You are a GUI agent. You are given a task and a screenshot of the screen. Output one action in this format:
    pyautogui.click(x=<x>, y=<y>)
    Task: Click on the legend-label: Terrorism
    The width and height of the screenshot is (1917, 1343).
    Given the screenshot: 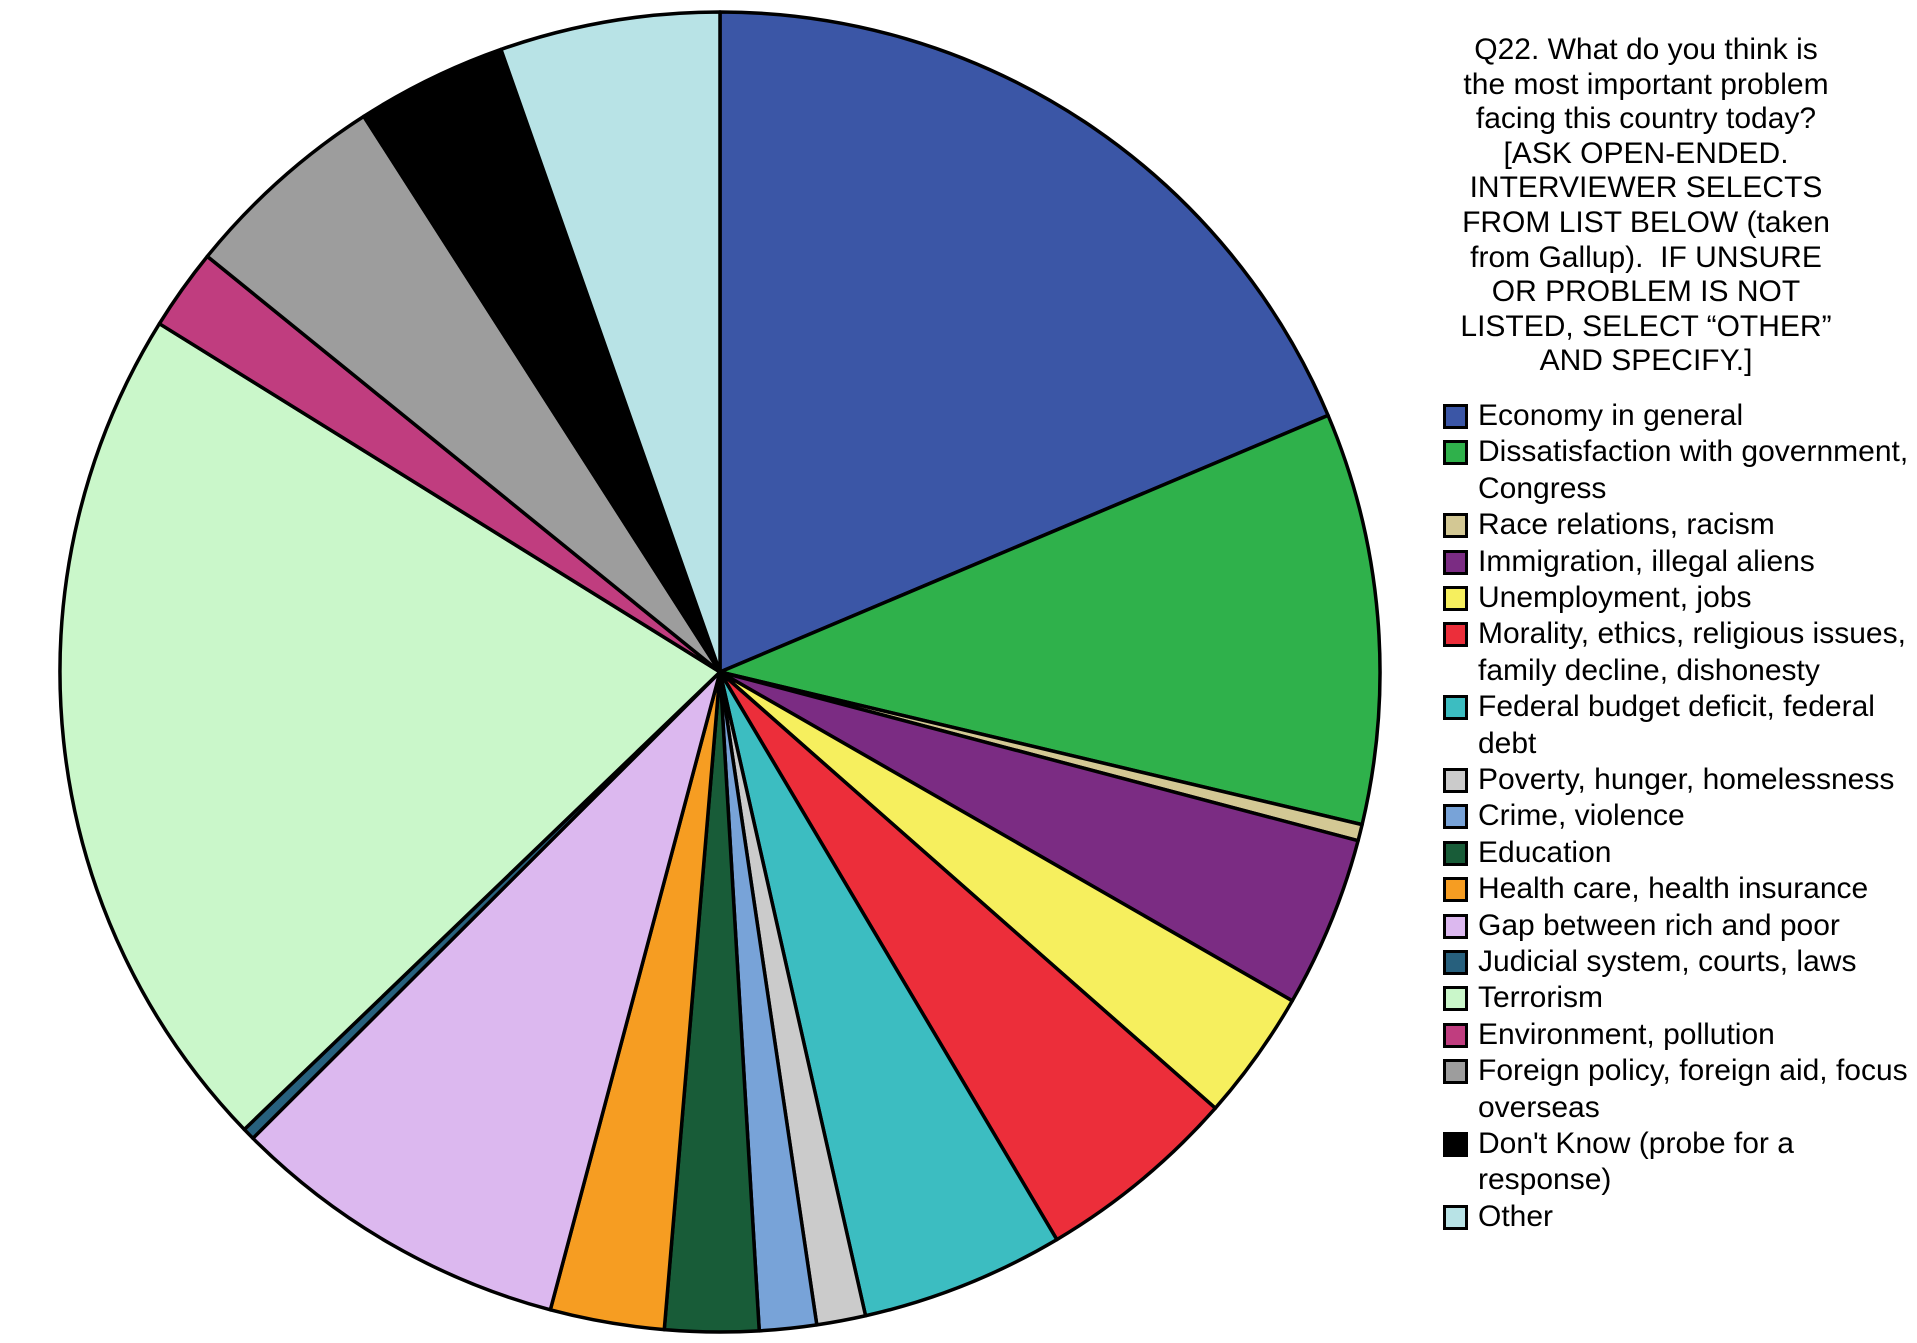 What is the action you would take?
    pyautogui.click(x=1540, y=998)
    